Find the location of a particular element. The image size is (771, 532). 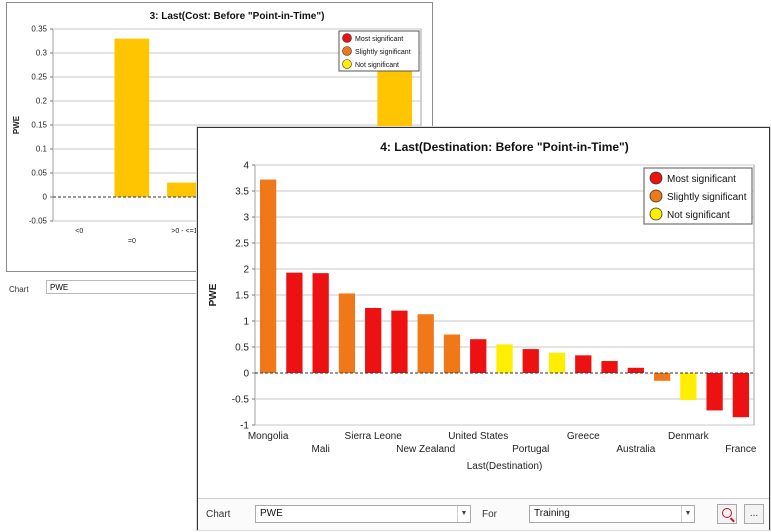

y-tick-label: 0.2 is located at coordinates (42, 101).